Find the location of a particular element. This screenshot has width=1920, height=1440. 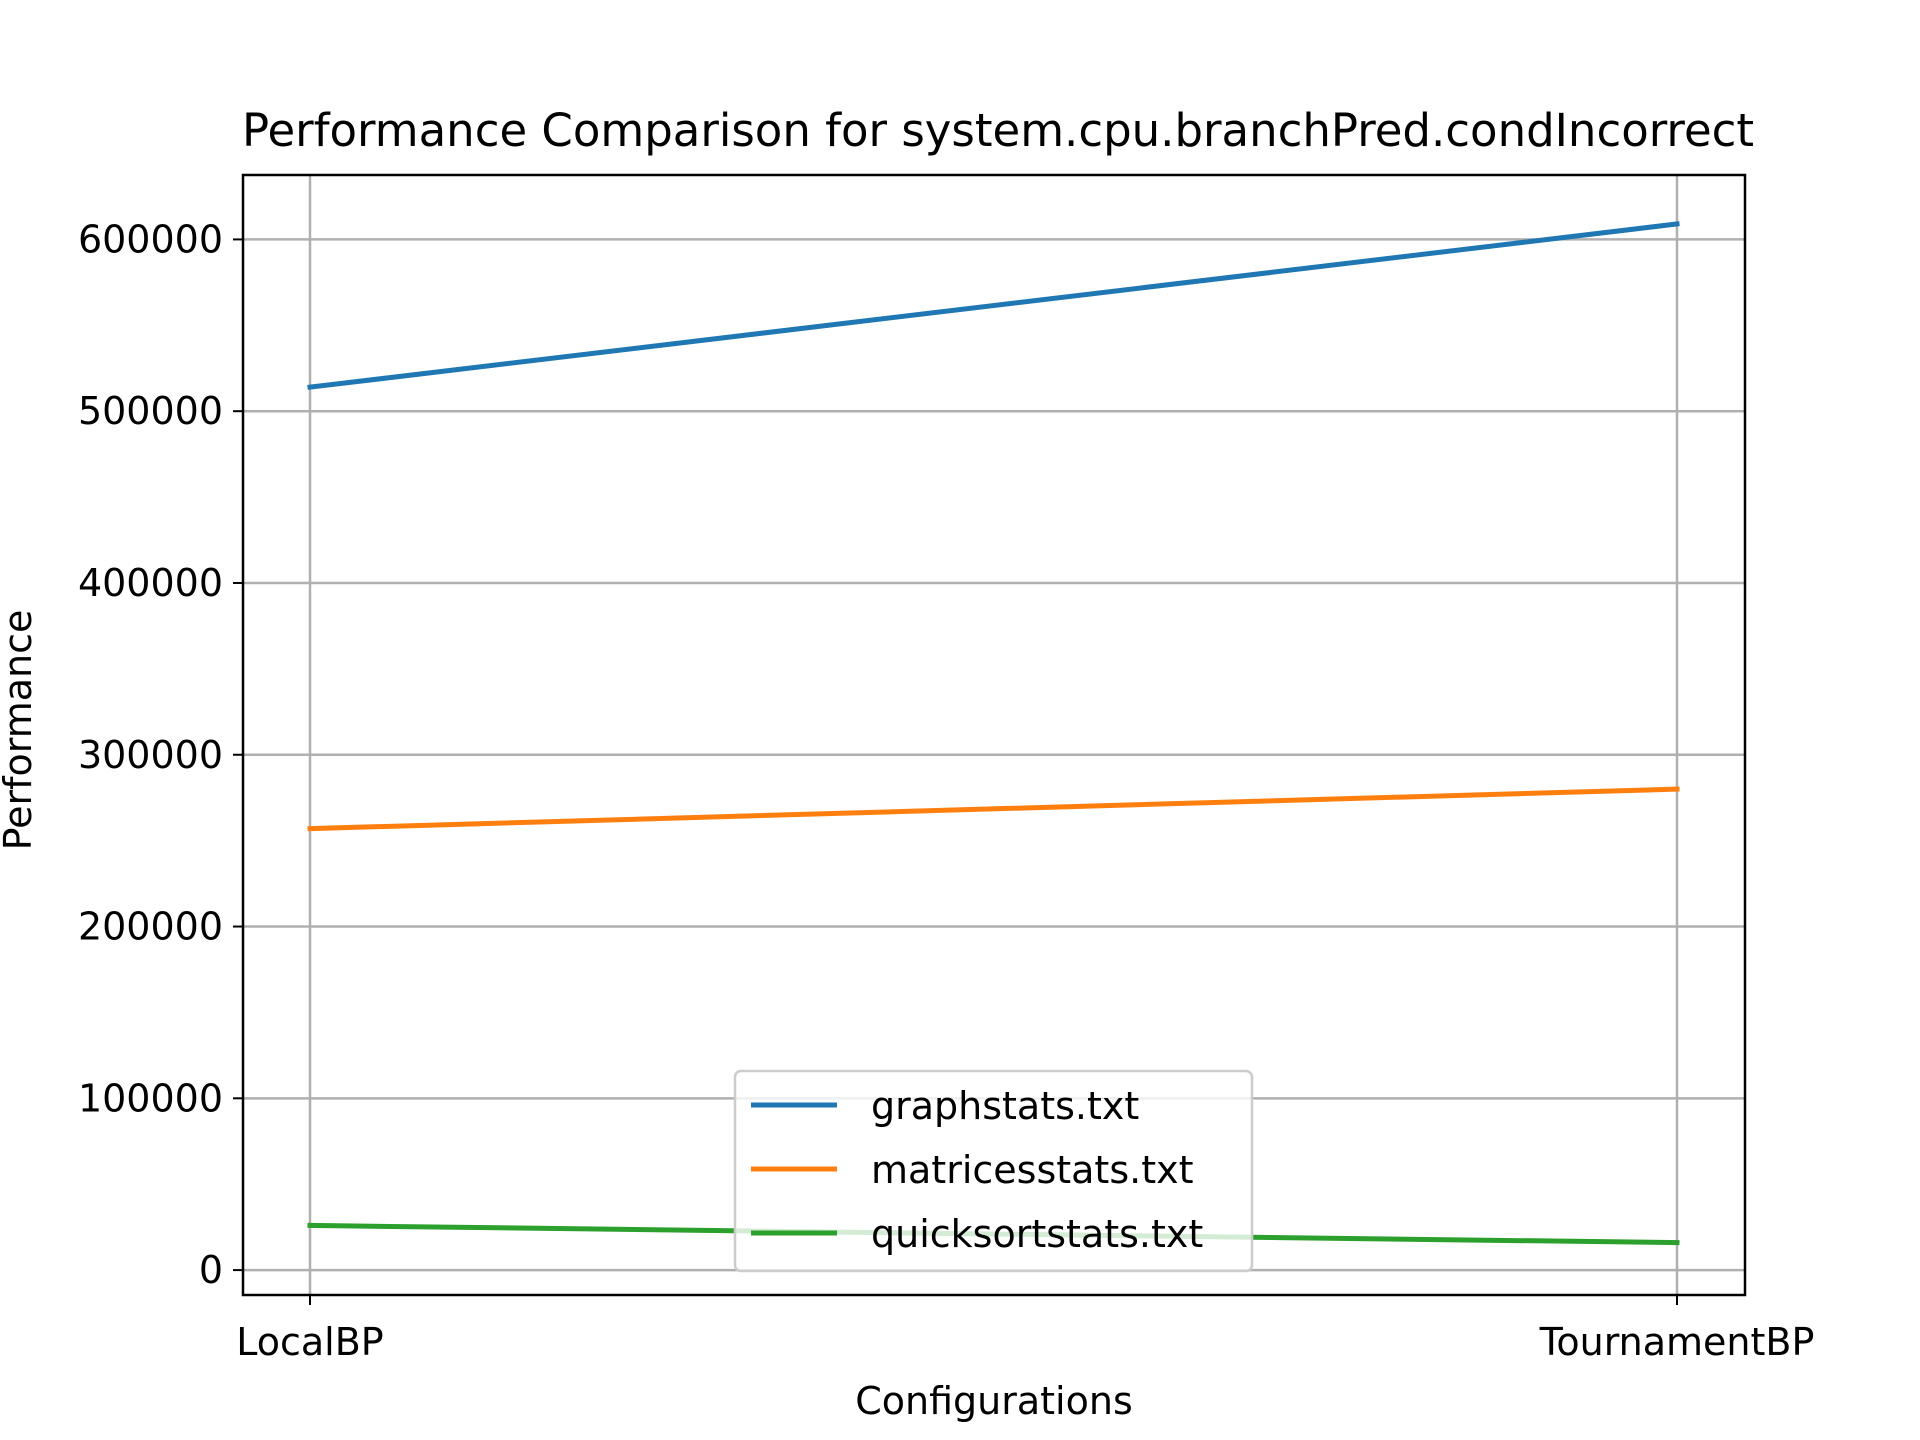

series-line-graphstats-txt is located at coordinates (993, 305).